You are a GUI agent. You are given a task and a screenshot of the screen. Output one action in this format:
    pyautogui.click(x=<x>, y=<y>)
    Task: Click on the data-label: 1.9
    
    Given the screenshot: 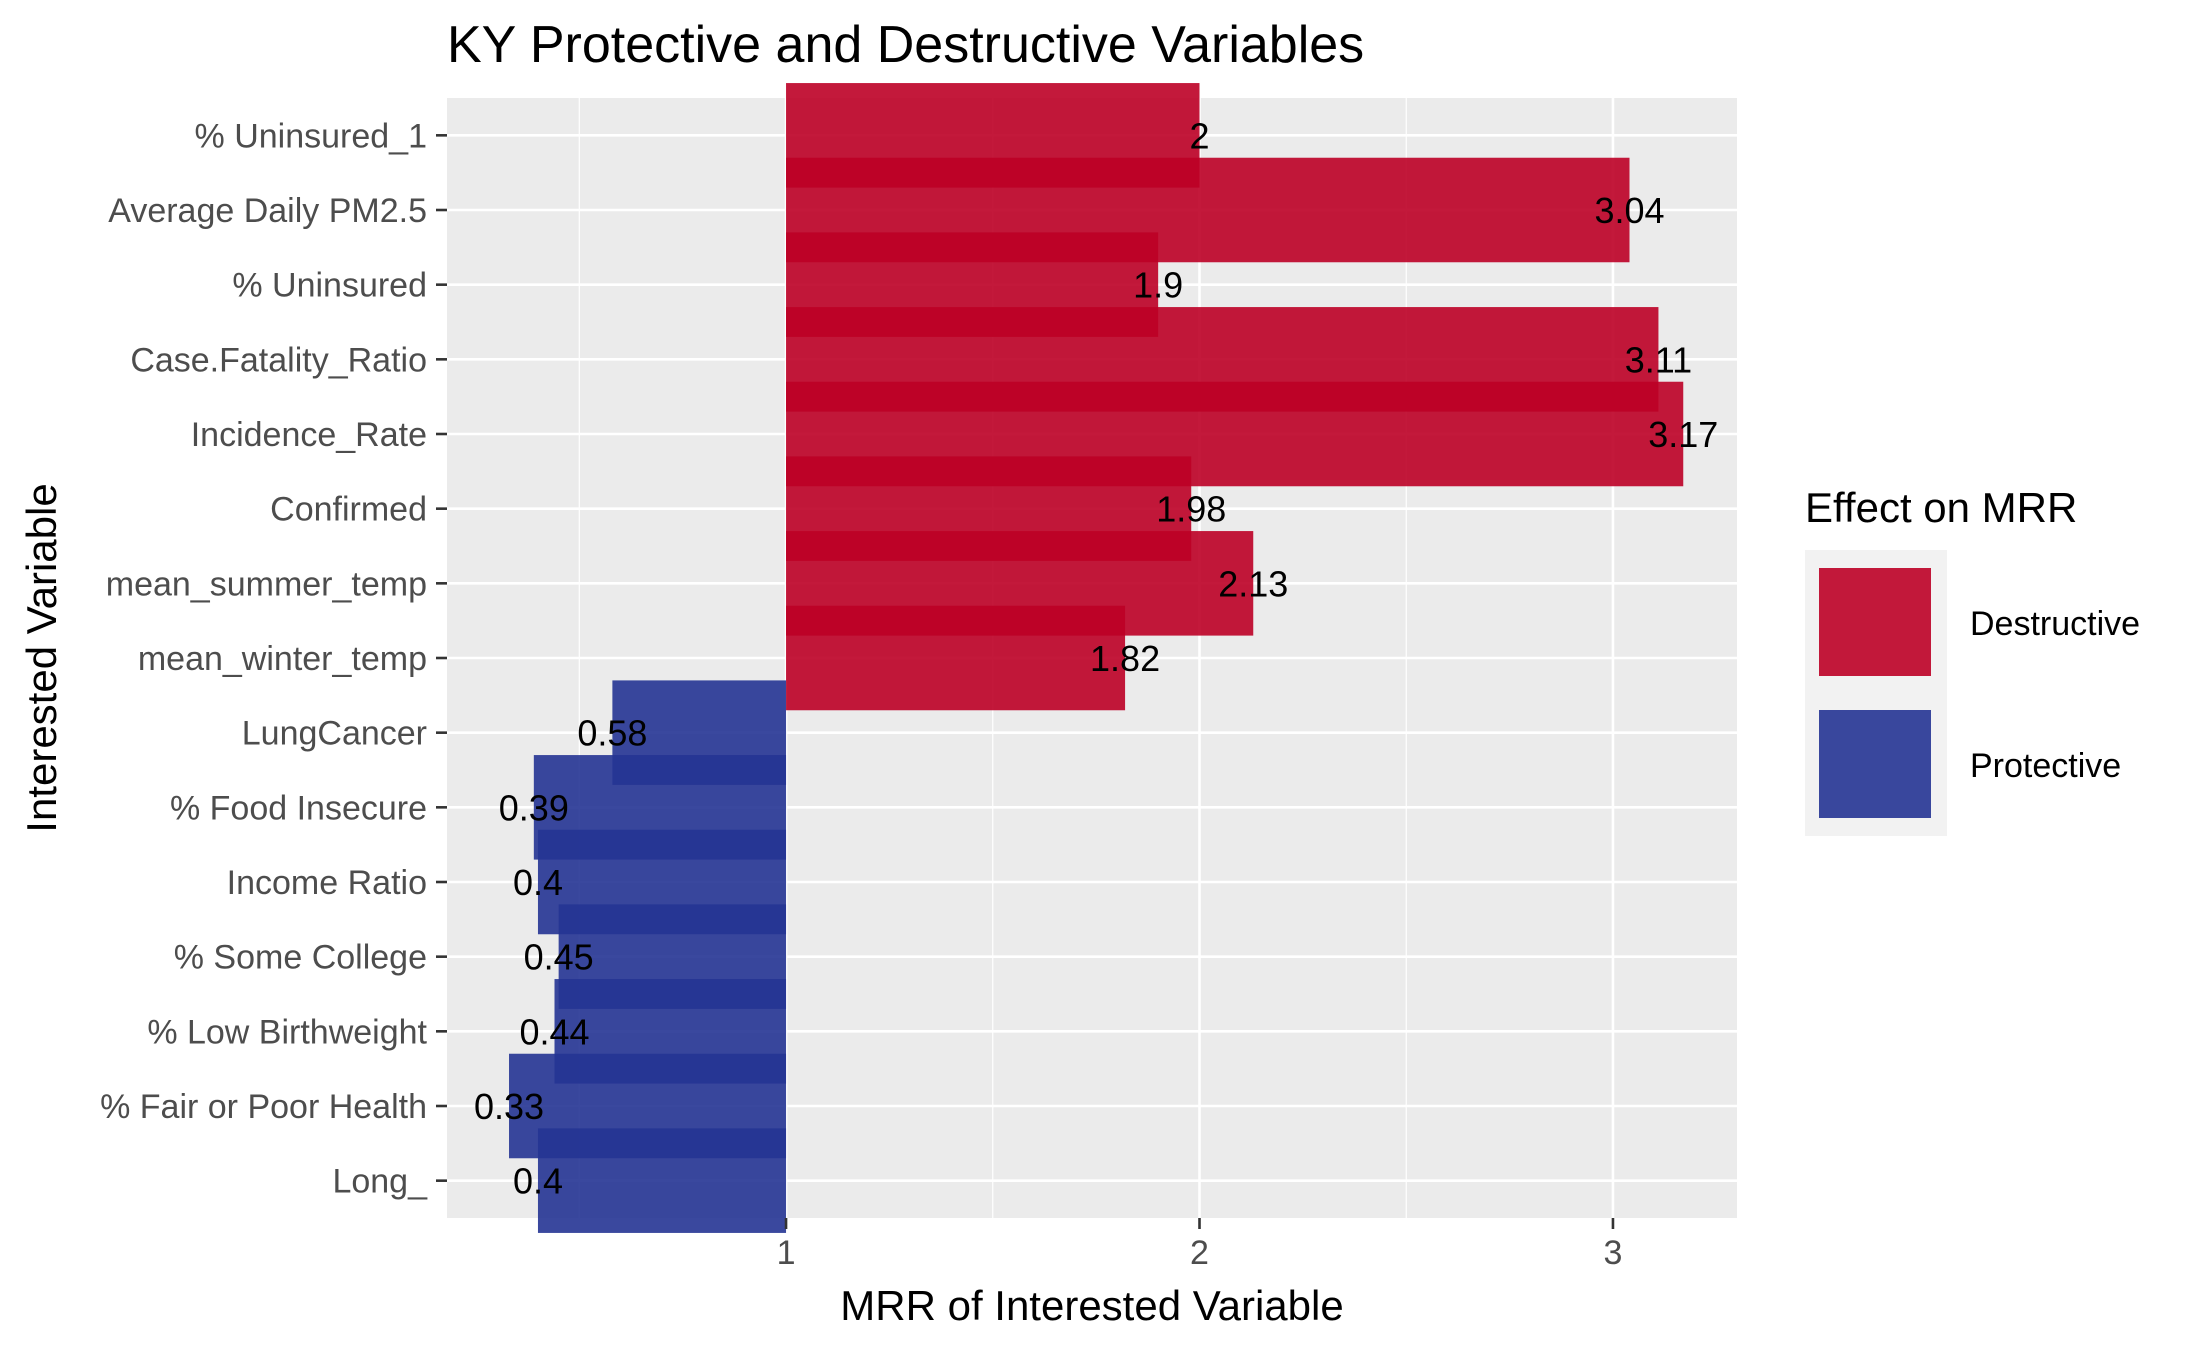 What is the action you would take?
    pyautogui.click(x=1158, y=285)
    